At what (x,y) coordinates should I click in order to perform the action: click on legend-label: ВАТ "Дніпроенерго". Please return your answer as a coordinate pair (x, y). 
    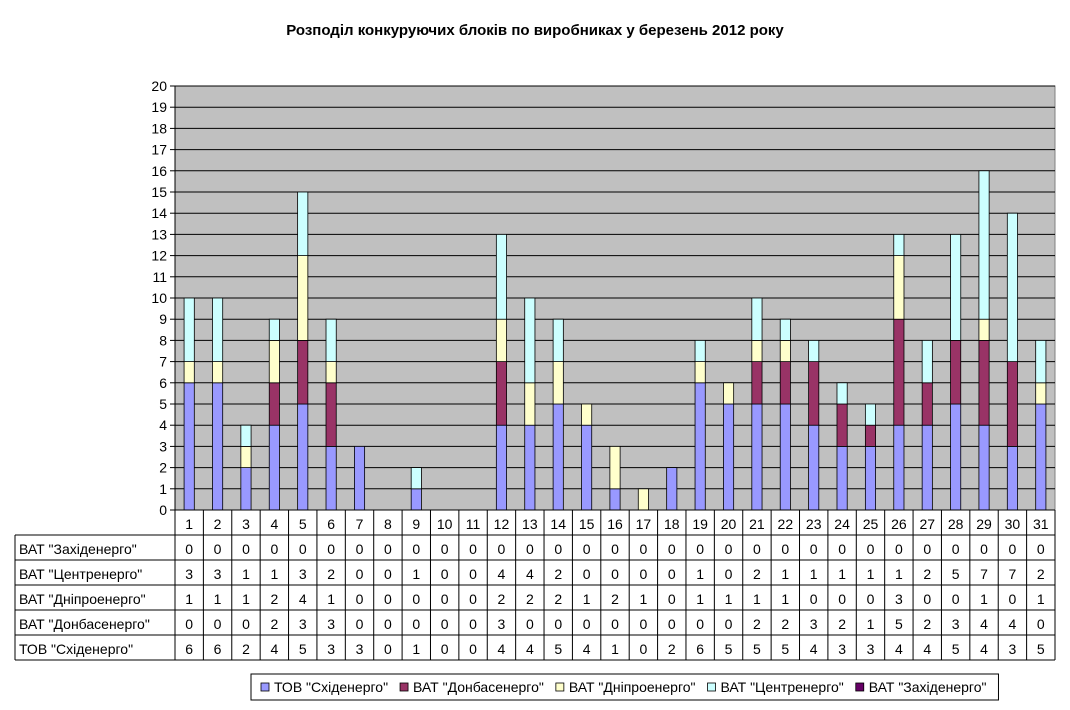
    Looking at the image, I should click on (632, 687).